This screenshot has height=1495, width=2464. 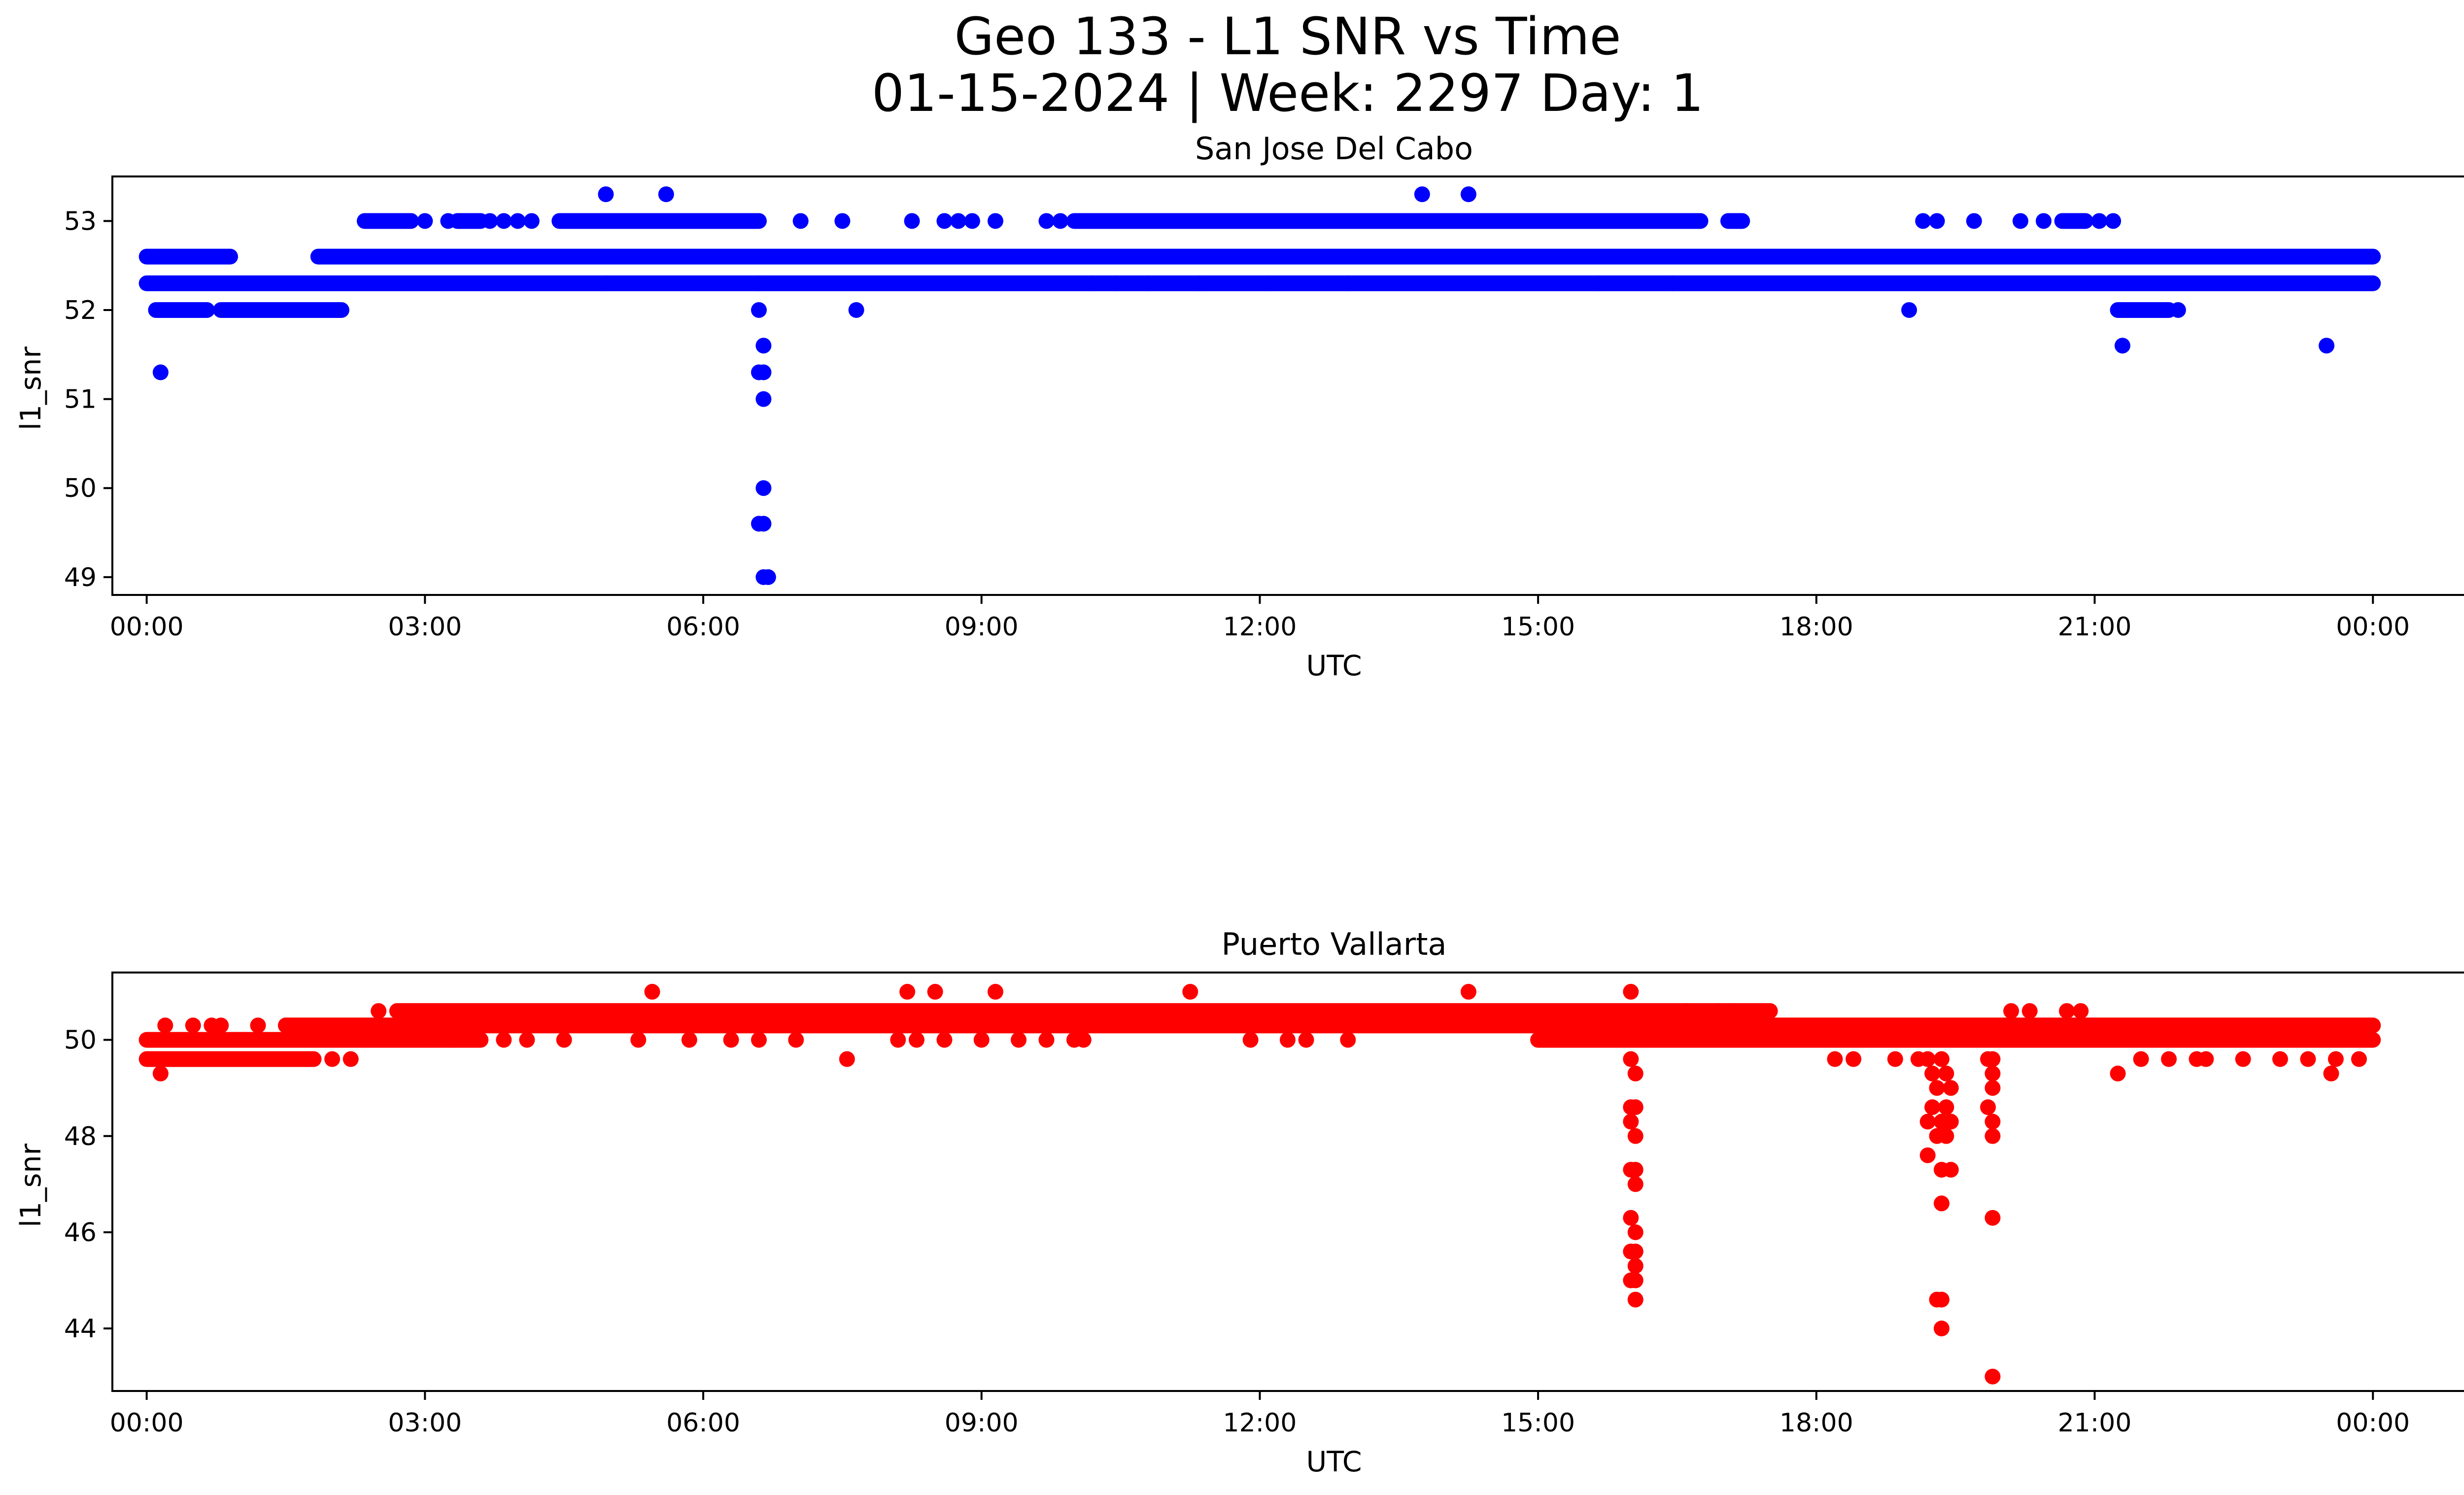 What do you see at coordinates (1333, 944) in the screenshot?
I see `panel-title: Puerto Vallarta` at bounding box center [1333, 944].